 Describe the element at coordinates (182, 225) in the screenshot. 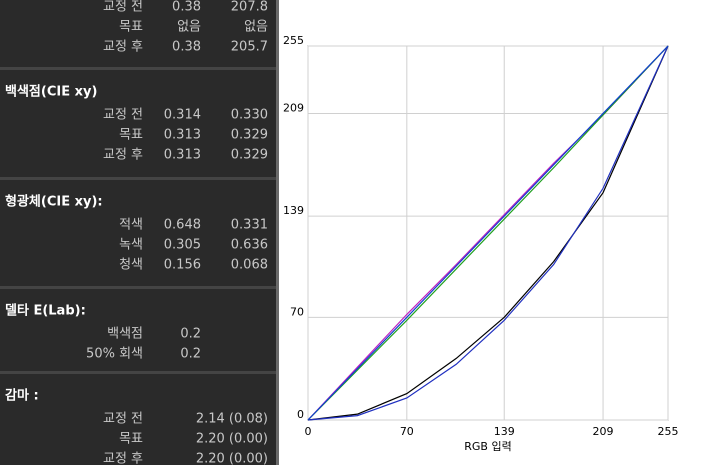

I see `row-value: 0.648` at that location.